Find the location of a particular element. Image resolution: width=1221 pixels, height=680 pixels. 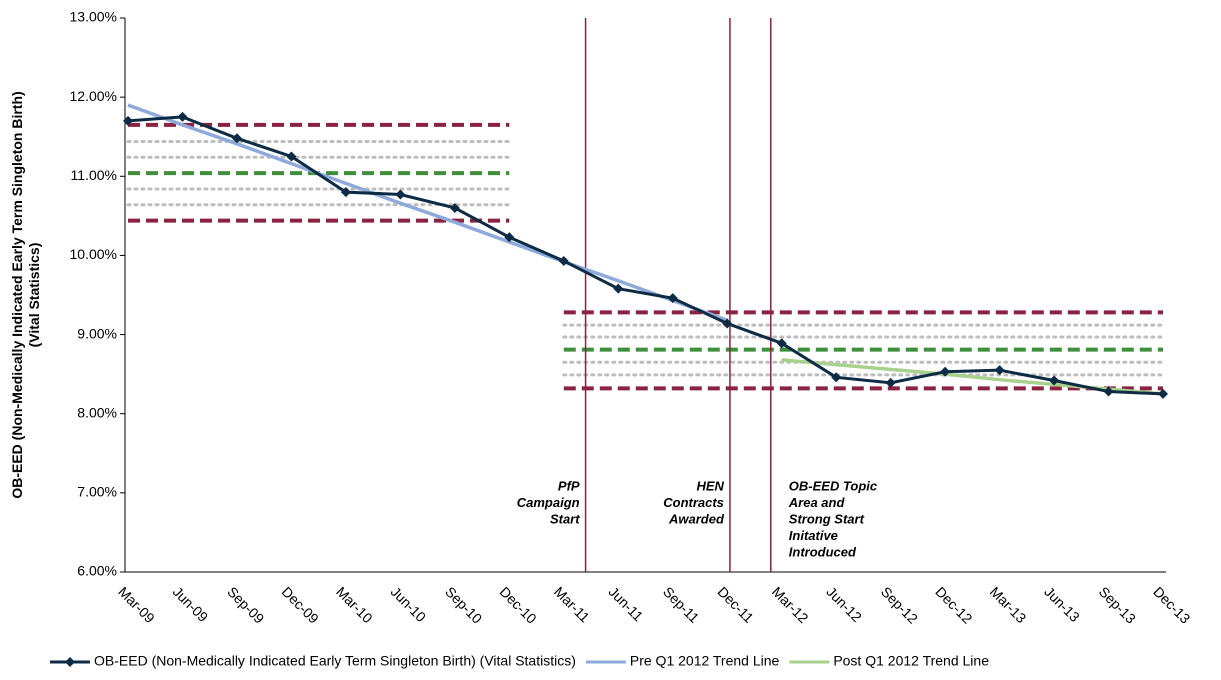

event-label: Awarded is located at coordinates (696, 518).